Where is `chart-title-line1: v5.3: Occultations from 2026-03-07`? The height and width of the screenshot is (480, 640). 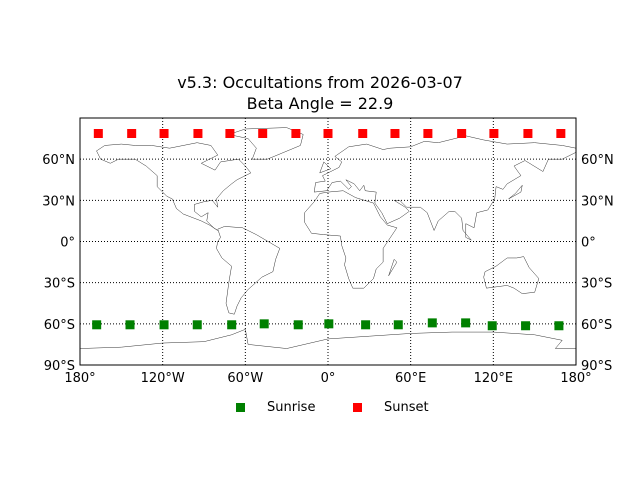
chart-title-line1: v5.3: Occultations from 2026-03-07 is located at coordinates (320, 82).